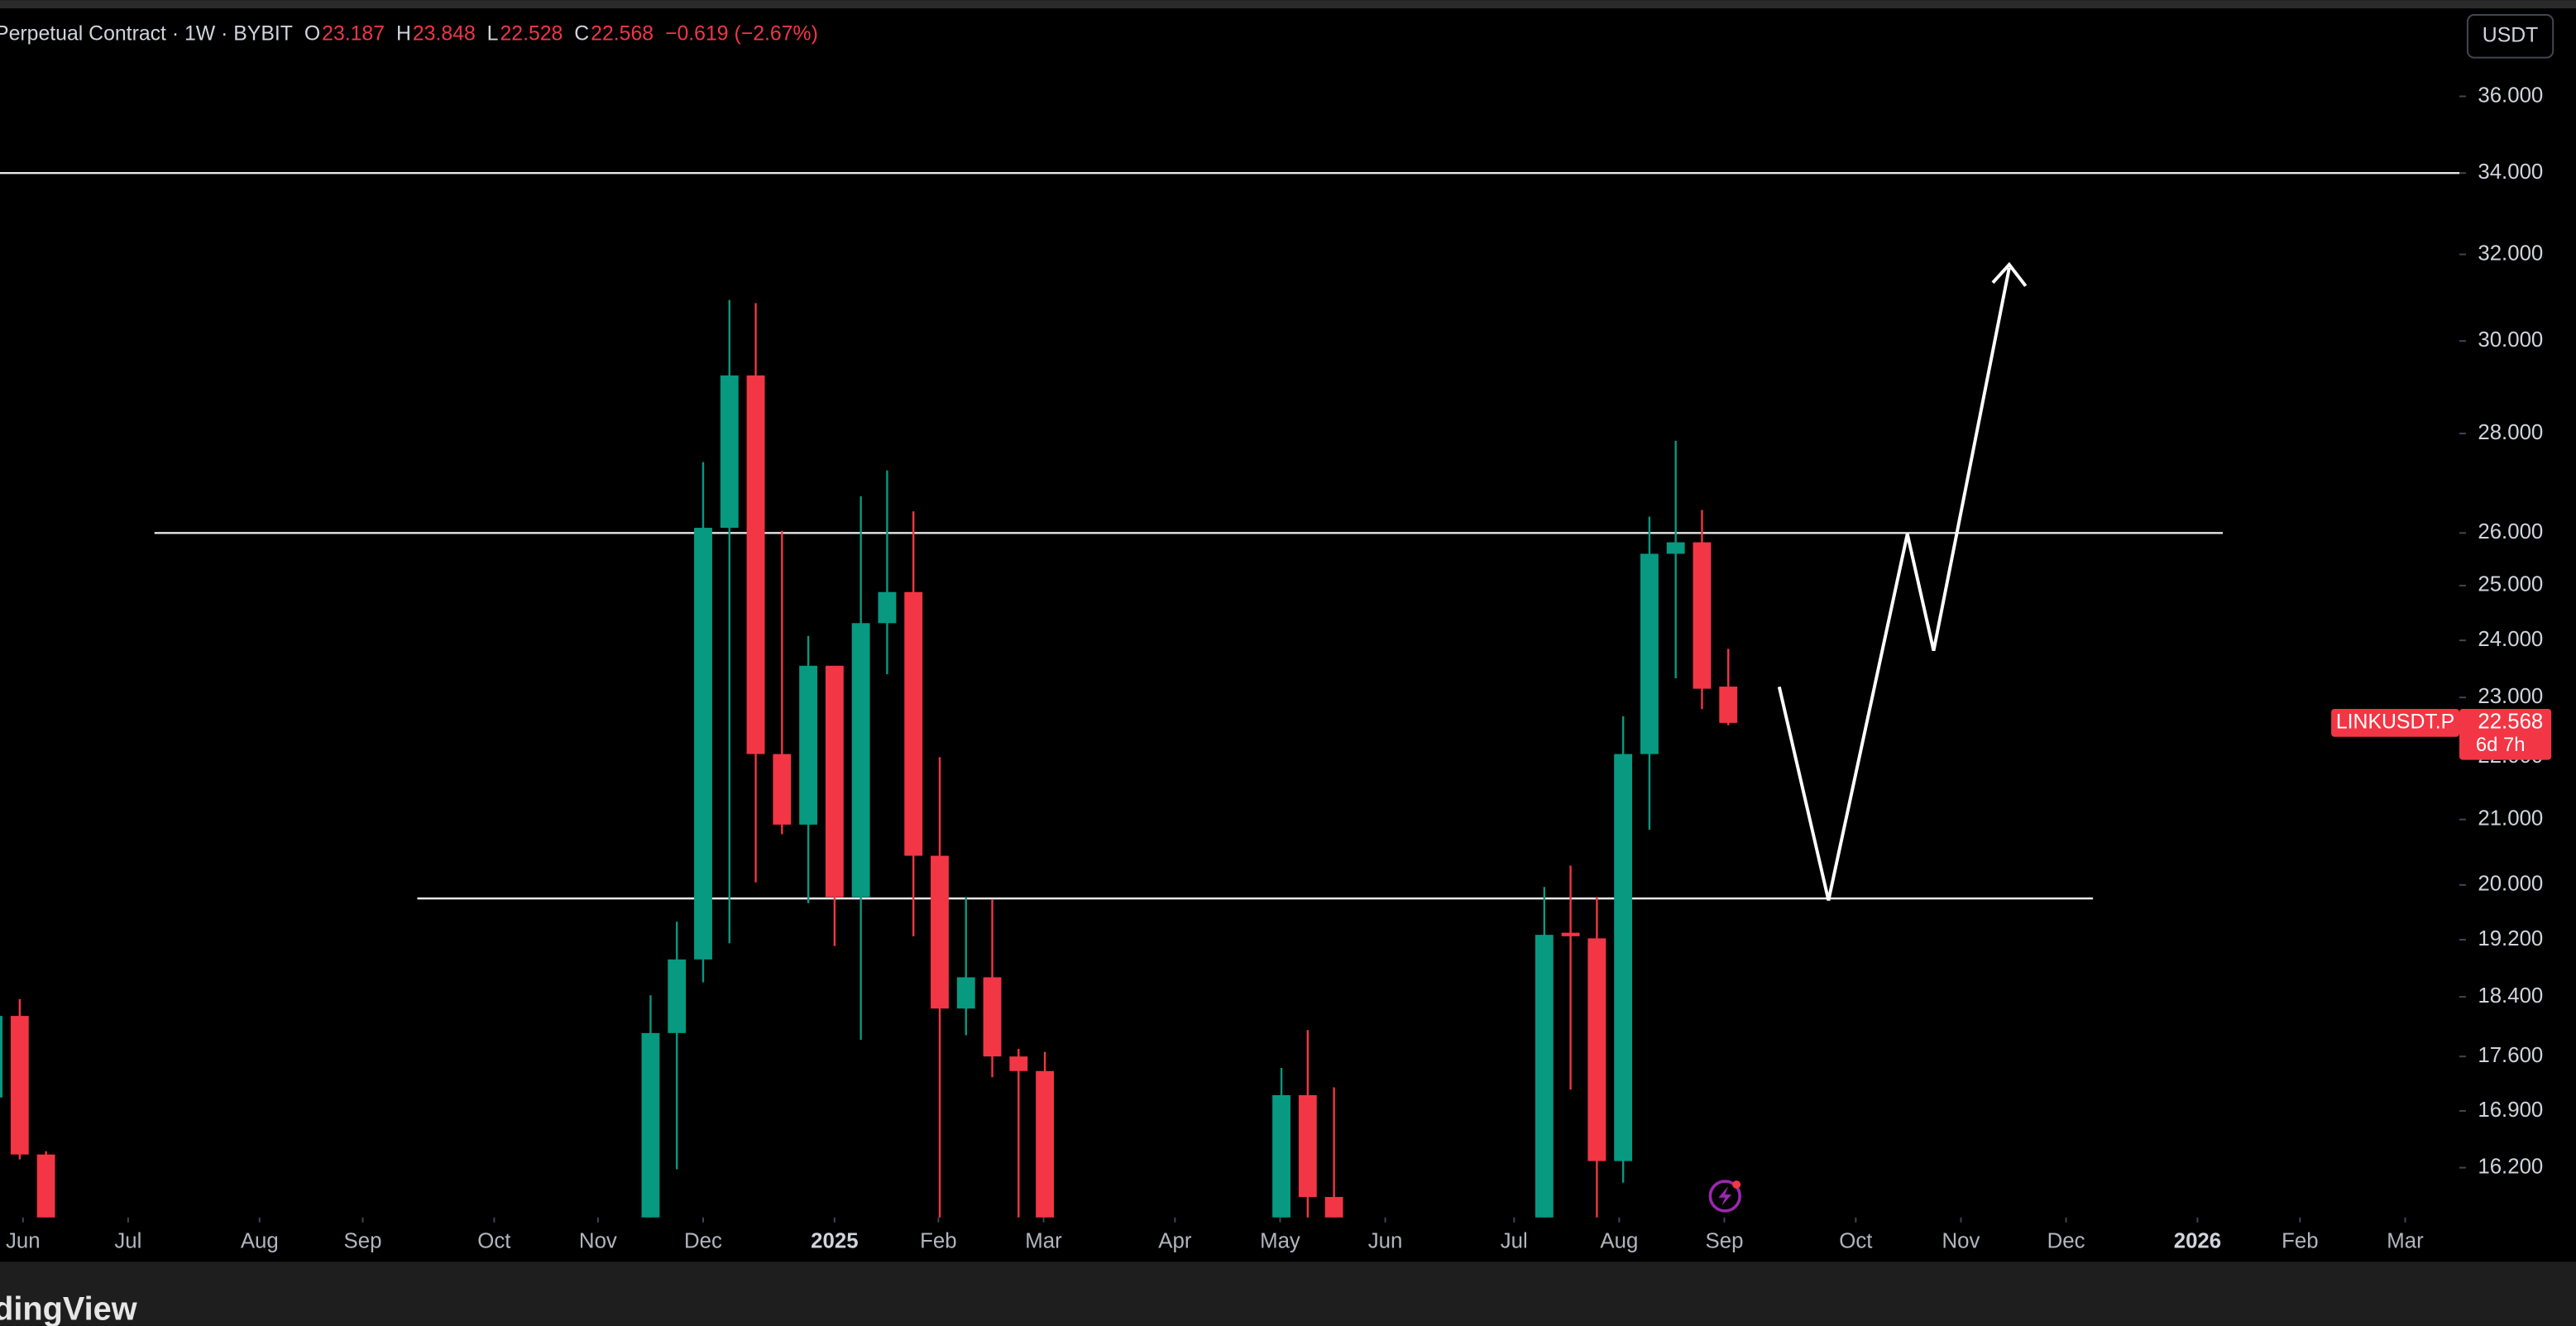 This screenshot has width=2576, height=1326. Describe the element at coordinates (1288, 4) in the screenshot. I see `top-bar` at that location.